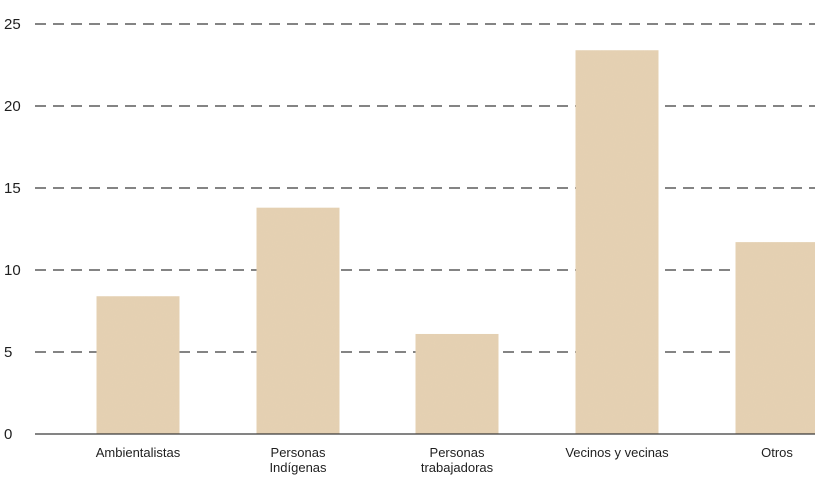  I want to click on y-tick-label: 0, so click(8, 434).